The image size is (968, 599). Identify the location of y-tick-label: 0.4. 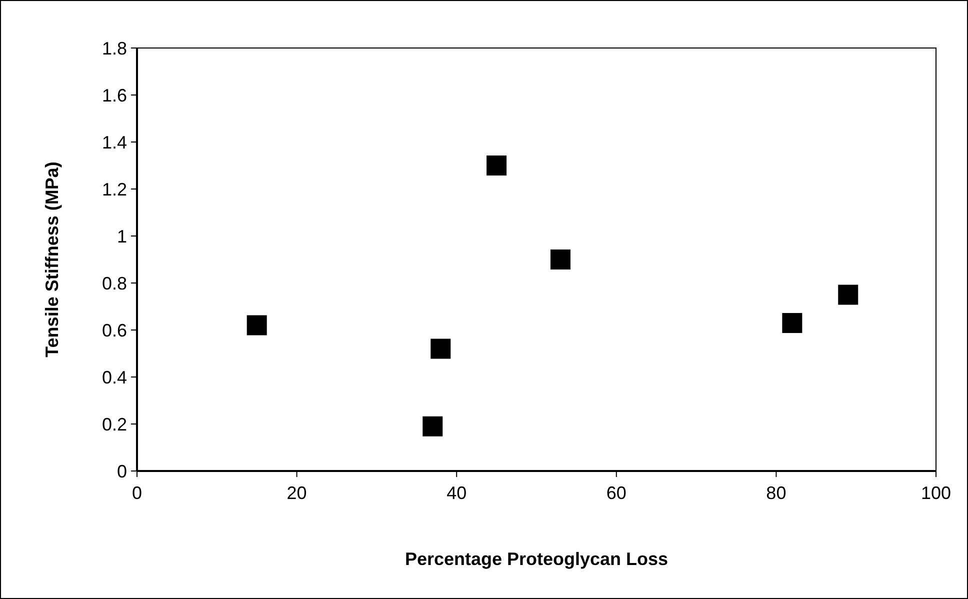
(114, 377).